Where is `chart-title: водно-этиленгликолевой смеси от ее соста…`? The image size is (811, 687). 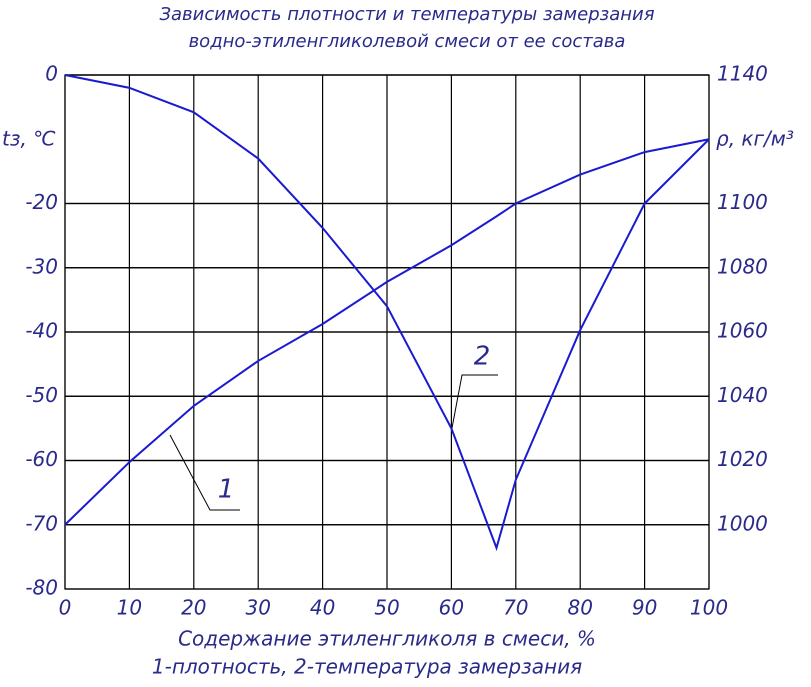
chart-title: водно-этиленгликолевой смеси от ее соста… is located at coordinates (407, 41).